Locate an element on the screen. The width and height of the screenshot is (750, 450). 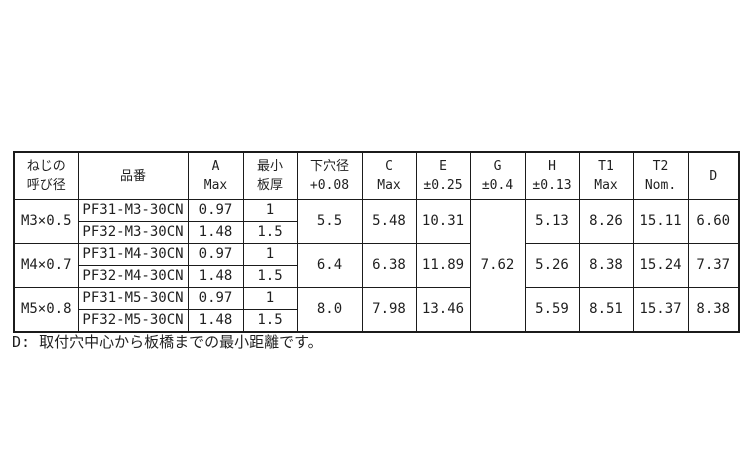
cell-e: 13.46 is located at coordinates (443, 310).